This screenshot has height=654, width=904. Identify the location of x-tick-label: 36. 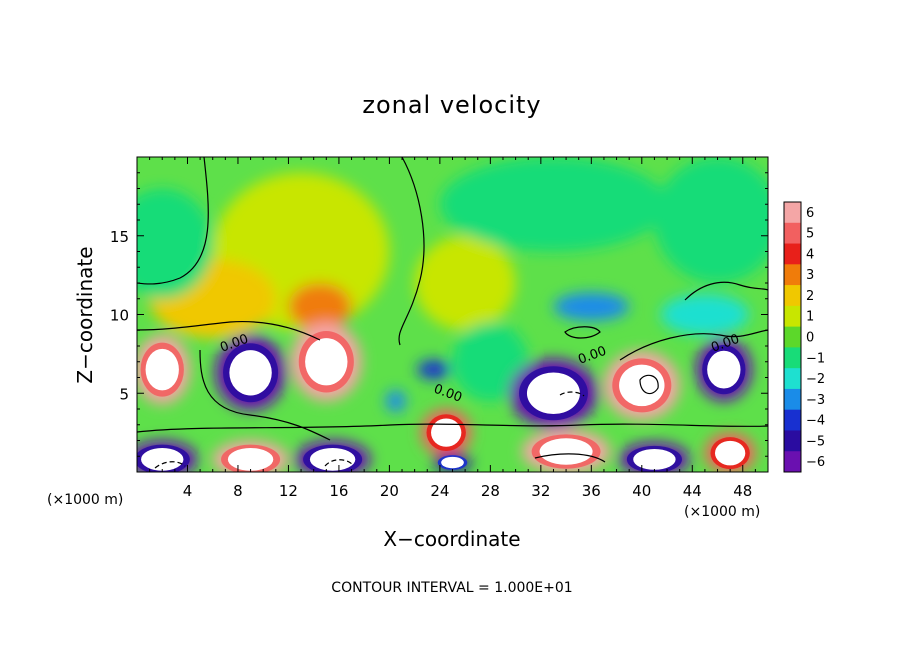
(591, 491).